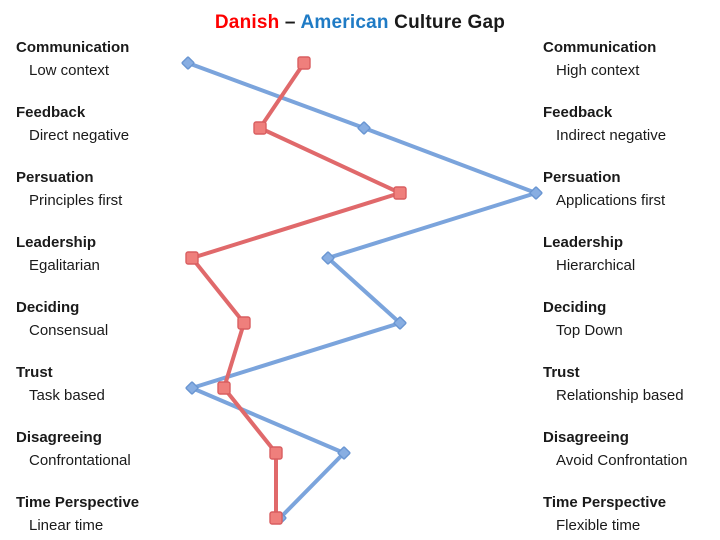 This screenshot has height=540, width=720. Describe the element at coordinates (561, 372) in the screenshot. I see `dimension-heading-right: Trust` at that location.